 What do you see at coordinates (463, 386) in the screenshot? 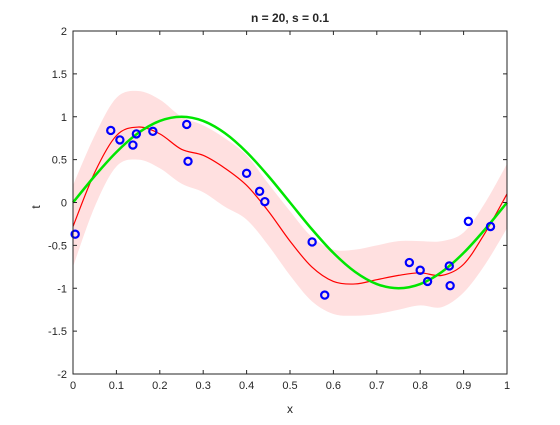
I see `x-tick-label: 0.9` at bounding box center [463, 386].